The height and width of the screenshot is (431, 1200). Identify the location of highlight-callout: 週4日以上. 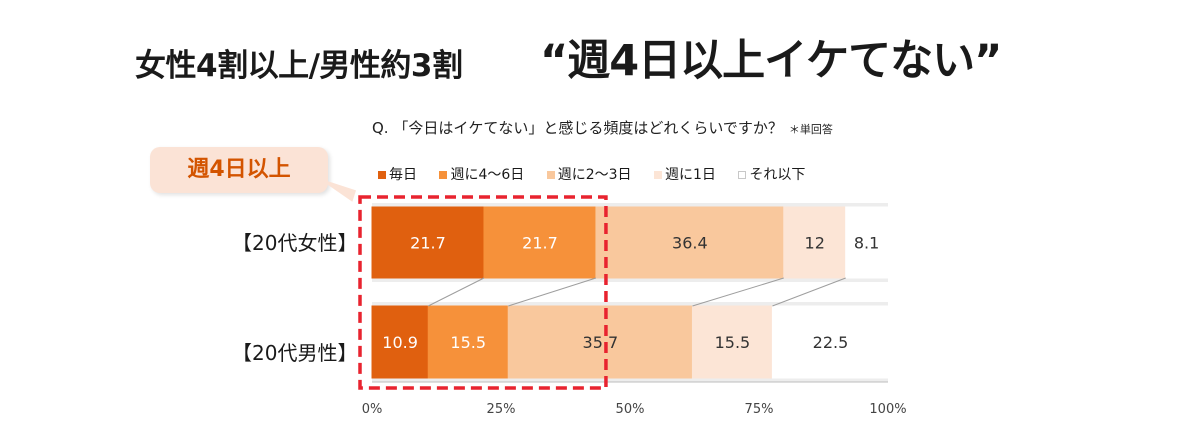
(239, 170).